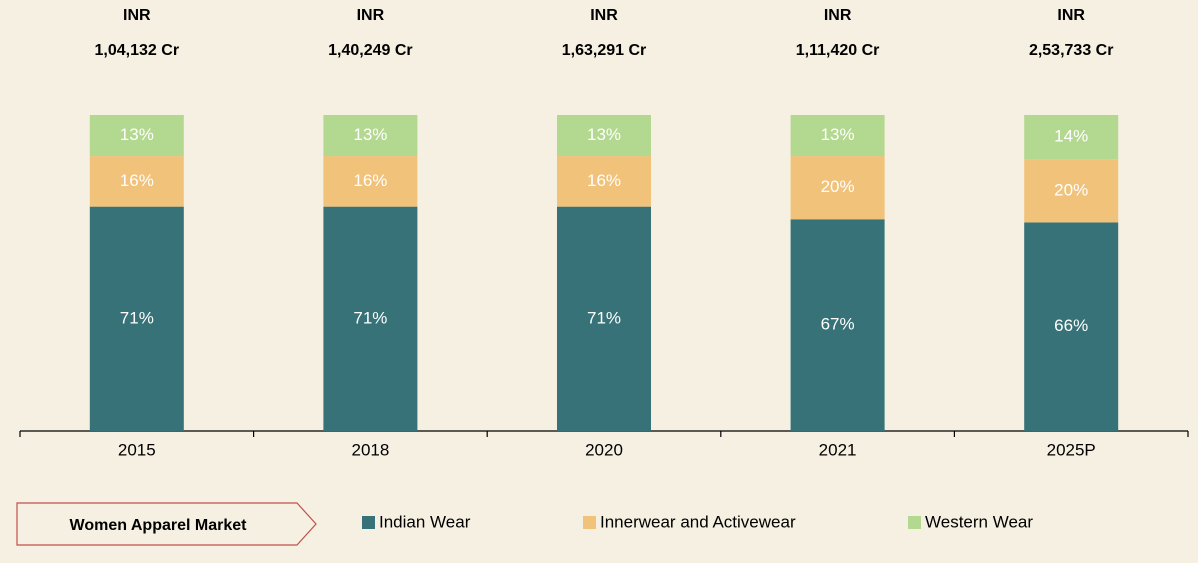 This screenshot has height=563, width=1198. What do you see at coordinates (698, 521) in the screenshot?
I see `legend-label: Innerwear and Activewear` at bounding box center [698, 521].